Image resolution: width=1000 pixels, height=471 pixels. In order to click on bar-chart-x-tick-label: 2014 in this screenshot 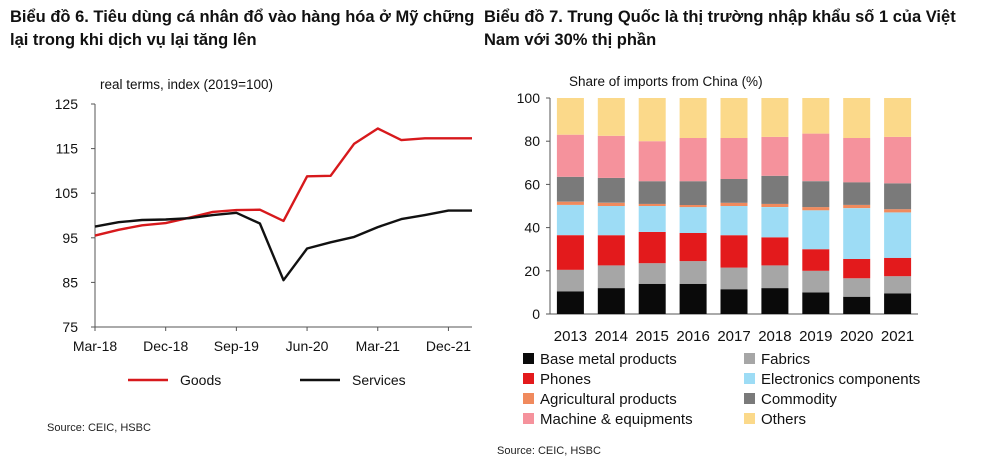, I will do `click(611, 336)`.